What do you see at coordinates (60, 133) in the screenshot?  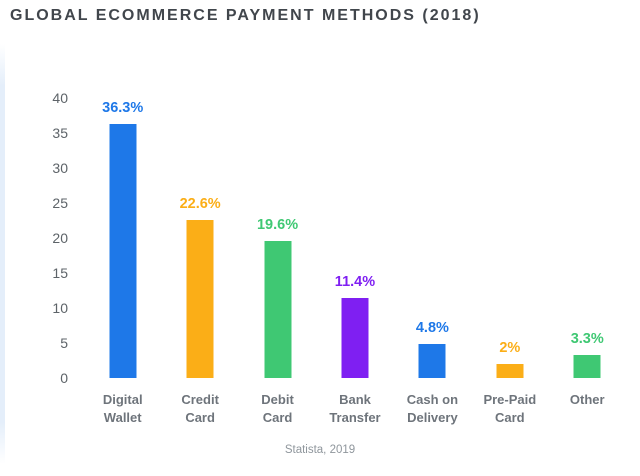 I see `y-tick-label: 35` at bounding box center [60, 133].